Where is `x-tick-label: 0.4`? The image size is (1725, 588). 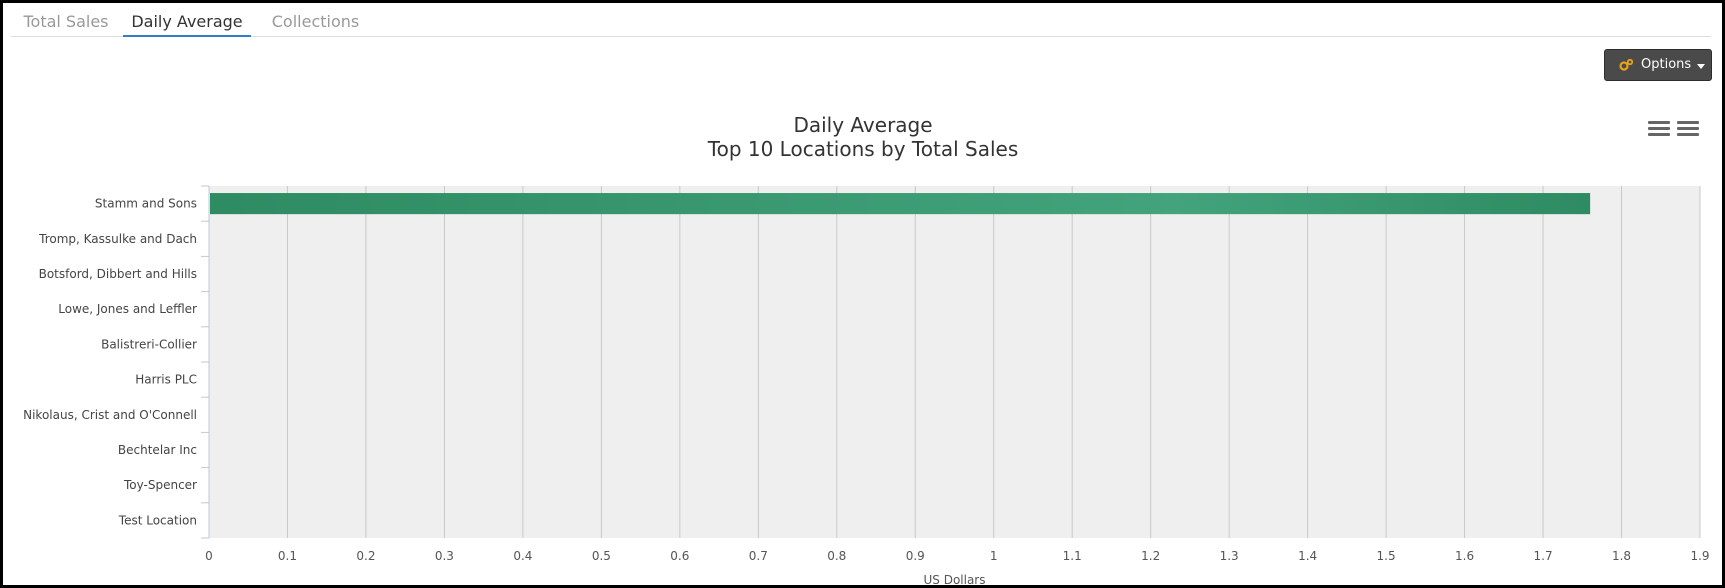 x-tick-label: 0.4 is located at coordinates (522, 556).